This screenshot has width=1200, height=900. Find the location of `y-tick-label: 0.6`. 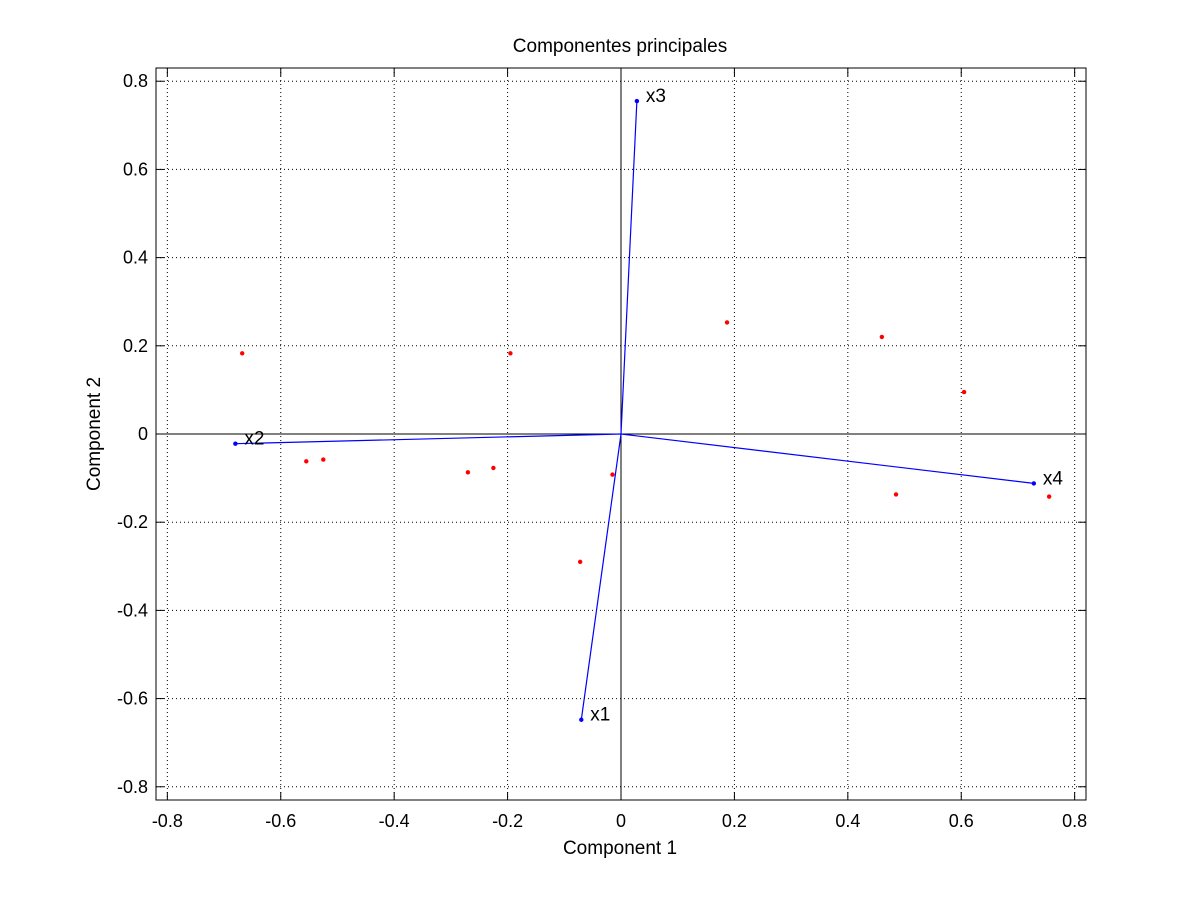

y-tick-label: 0.6 is located at coordinates (135, 169).